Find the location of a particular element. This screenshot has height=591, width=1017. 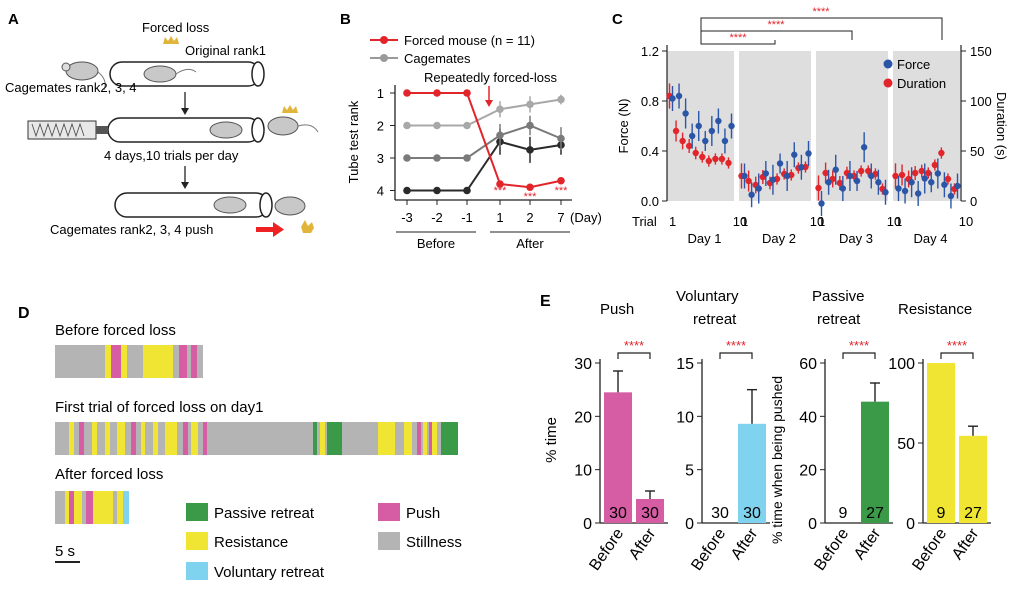

y-tick-label: 20 is located at coordinates (808, 471).